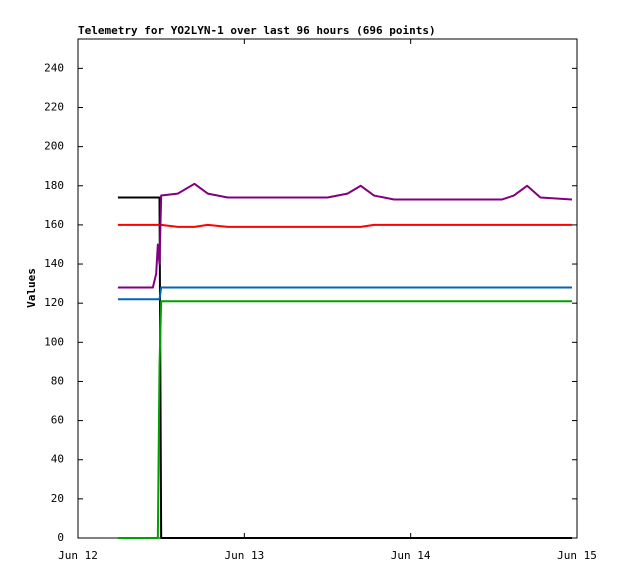 Image resolution: width=618 pixels, height=579 pixels. Describe the element at coordinates (54, 185) in the screenshot. I see `y-tick-label: 180` at that location.